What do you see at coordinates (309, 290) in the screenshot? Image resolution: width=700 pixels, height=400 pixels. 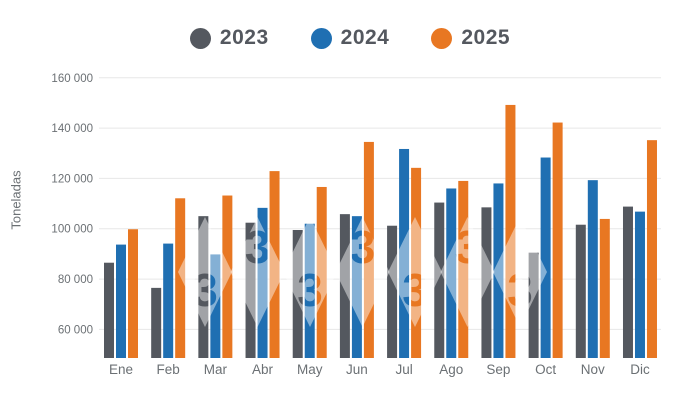 I see `bar-2024-May` at bounding box center [309, 290].